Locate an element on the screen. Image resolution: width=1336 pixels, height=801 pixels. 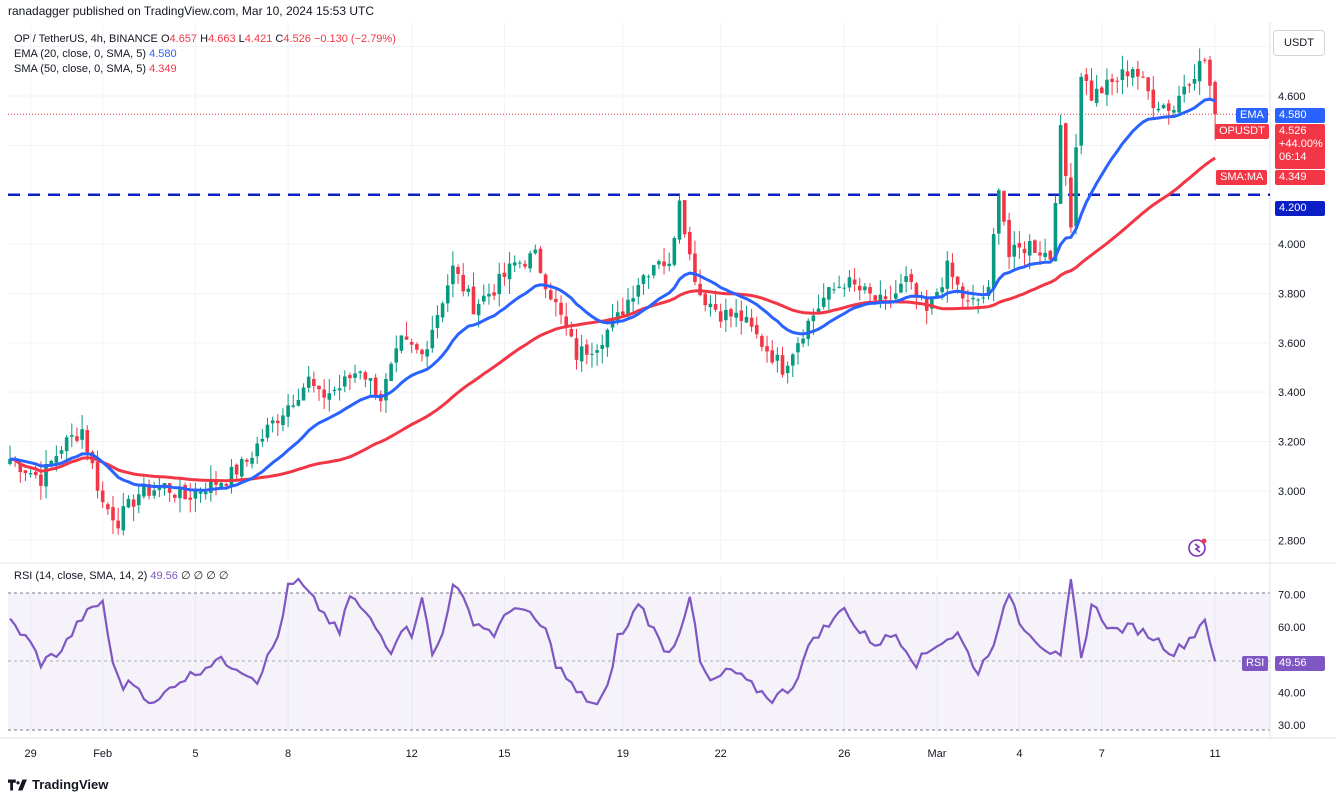
tradingview-logo: TradingView is located at coordinates (58, 784).